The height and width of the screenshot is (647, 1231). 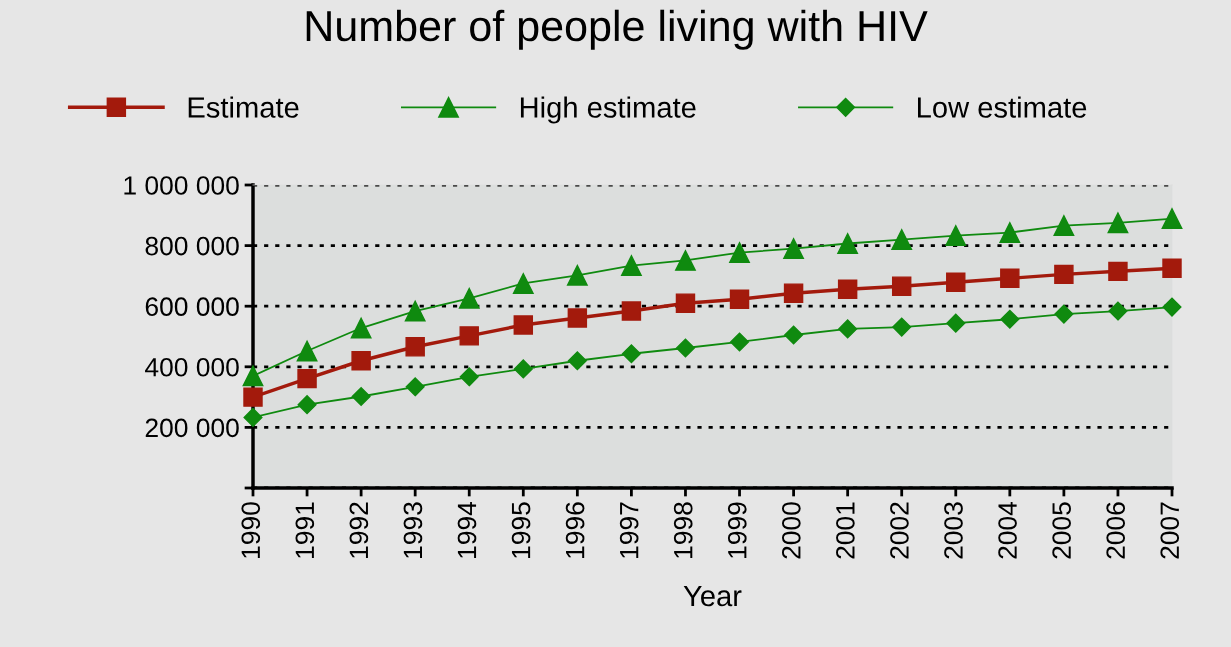 I want to click on x-tick-label: 1990, so click(x=251, y=530).